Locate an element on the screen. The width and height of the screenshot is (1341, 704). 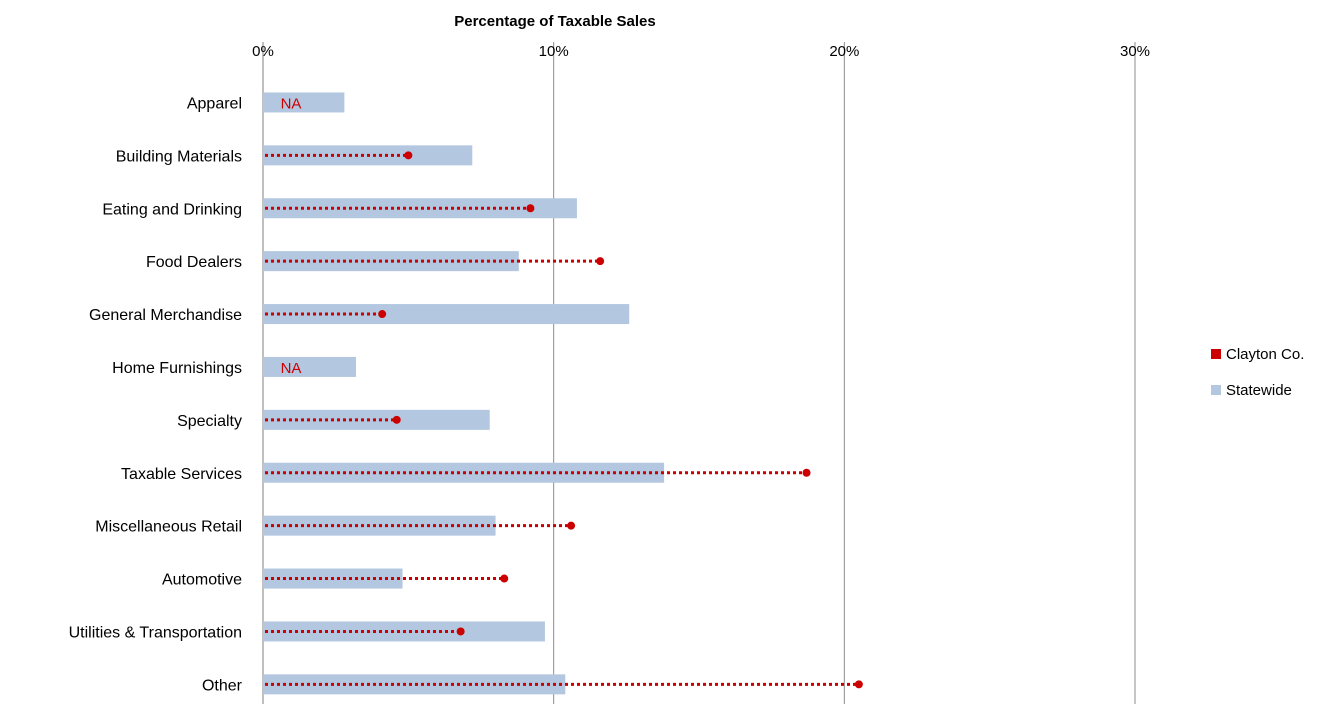
category-label: Apparel is located at coordinates (214, 103).